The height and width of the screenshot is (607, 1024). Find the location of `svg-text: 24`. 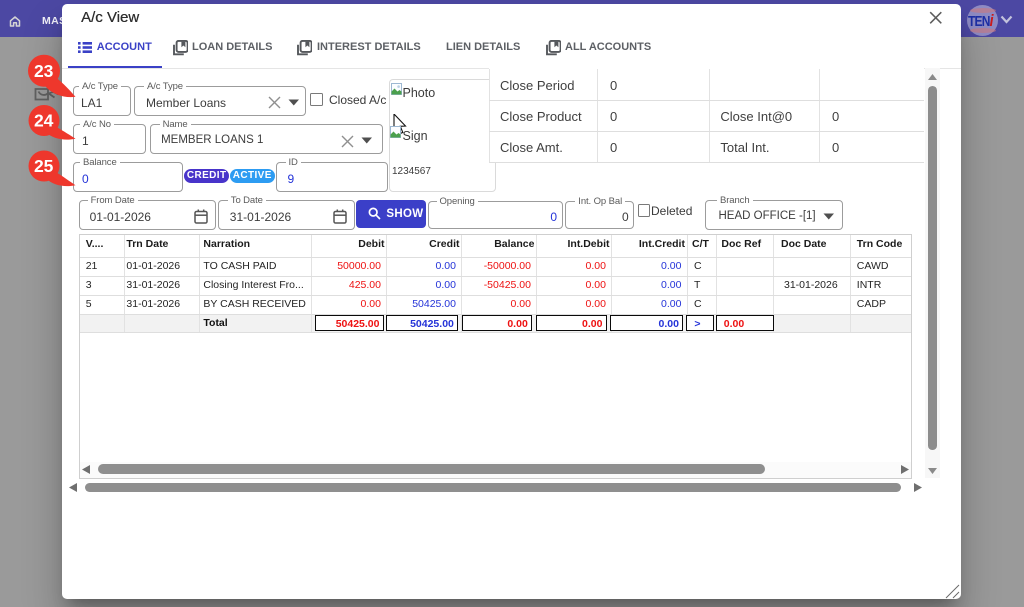

svg-text: 24 is located at coordinates (44, 121).